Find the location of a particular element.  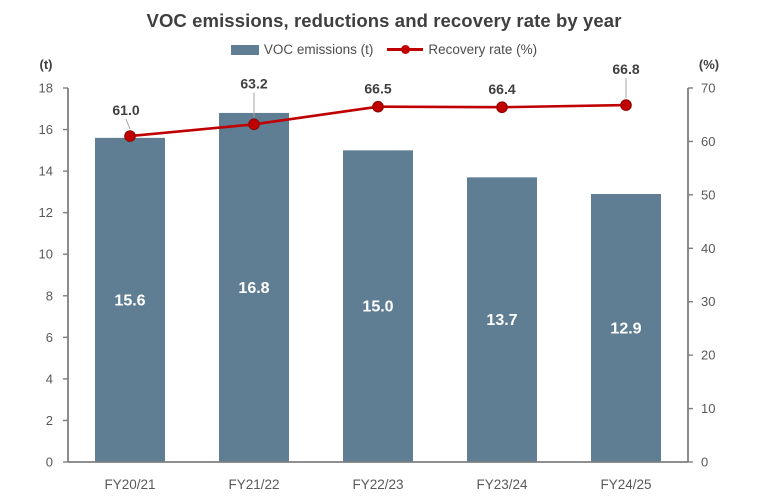

bar-value-label: 16.8 is located at coordinates (253, 288).